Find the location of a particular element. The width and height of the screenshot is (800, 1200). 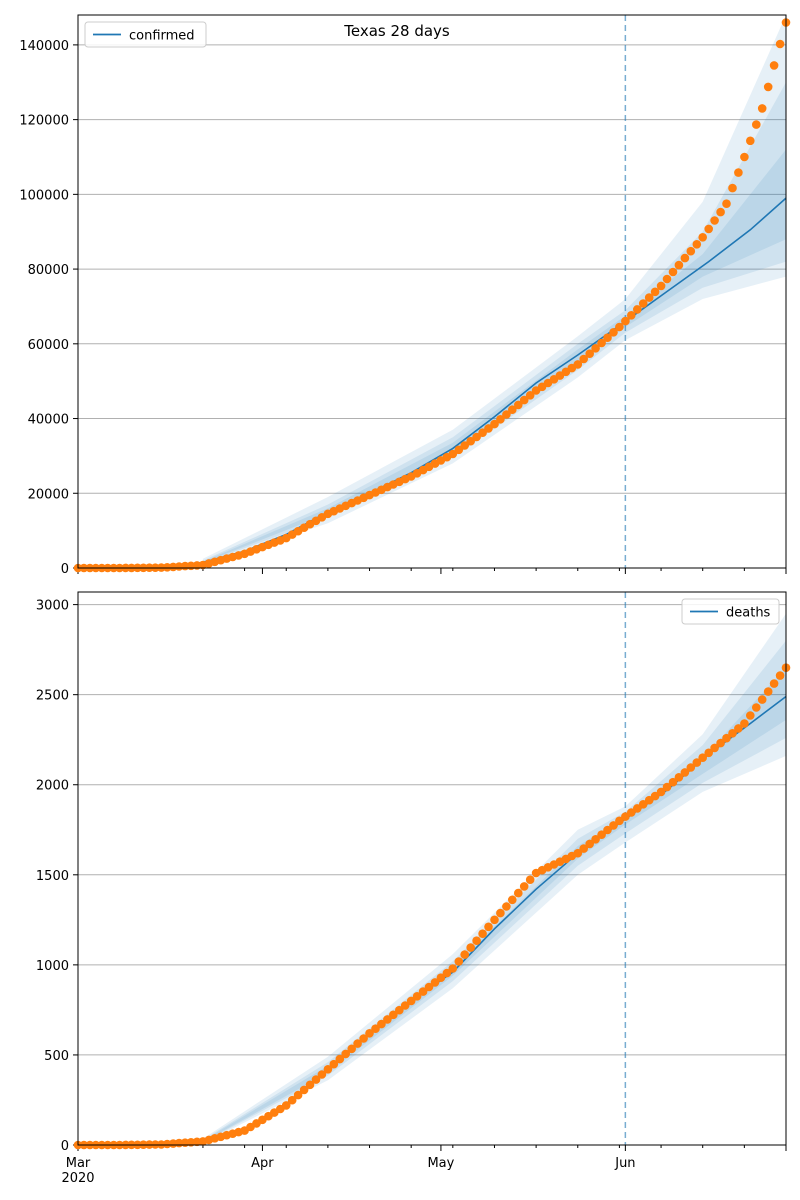

x-axis-tick-label: Apr is located at coordinates (262, 1163).